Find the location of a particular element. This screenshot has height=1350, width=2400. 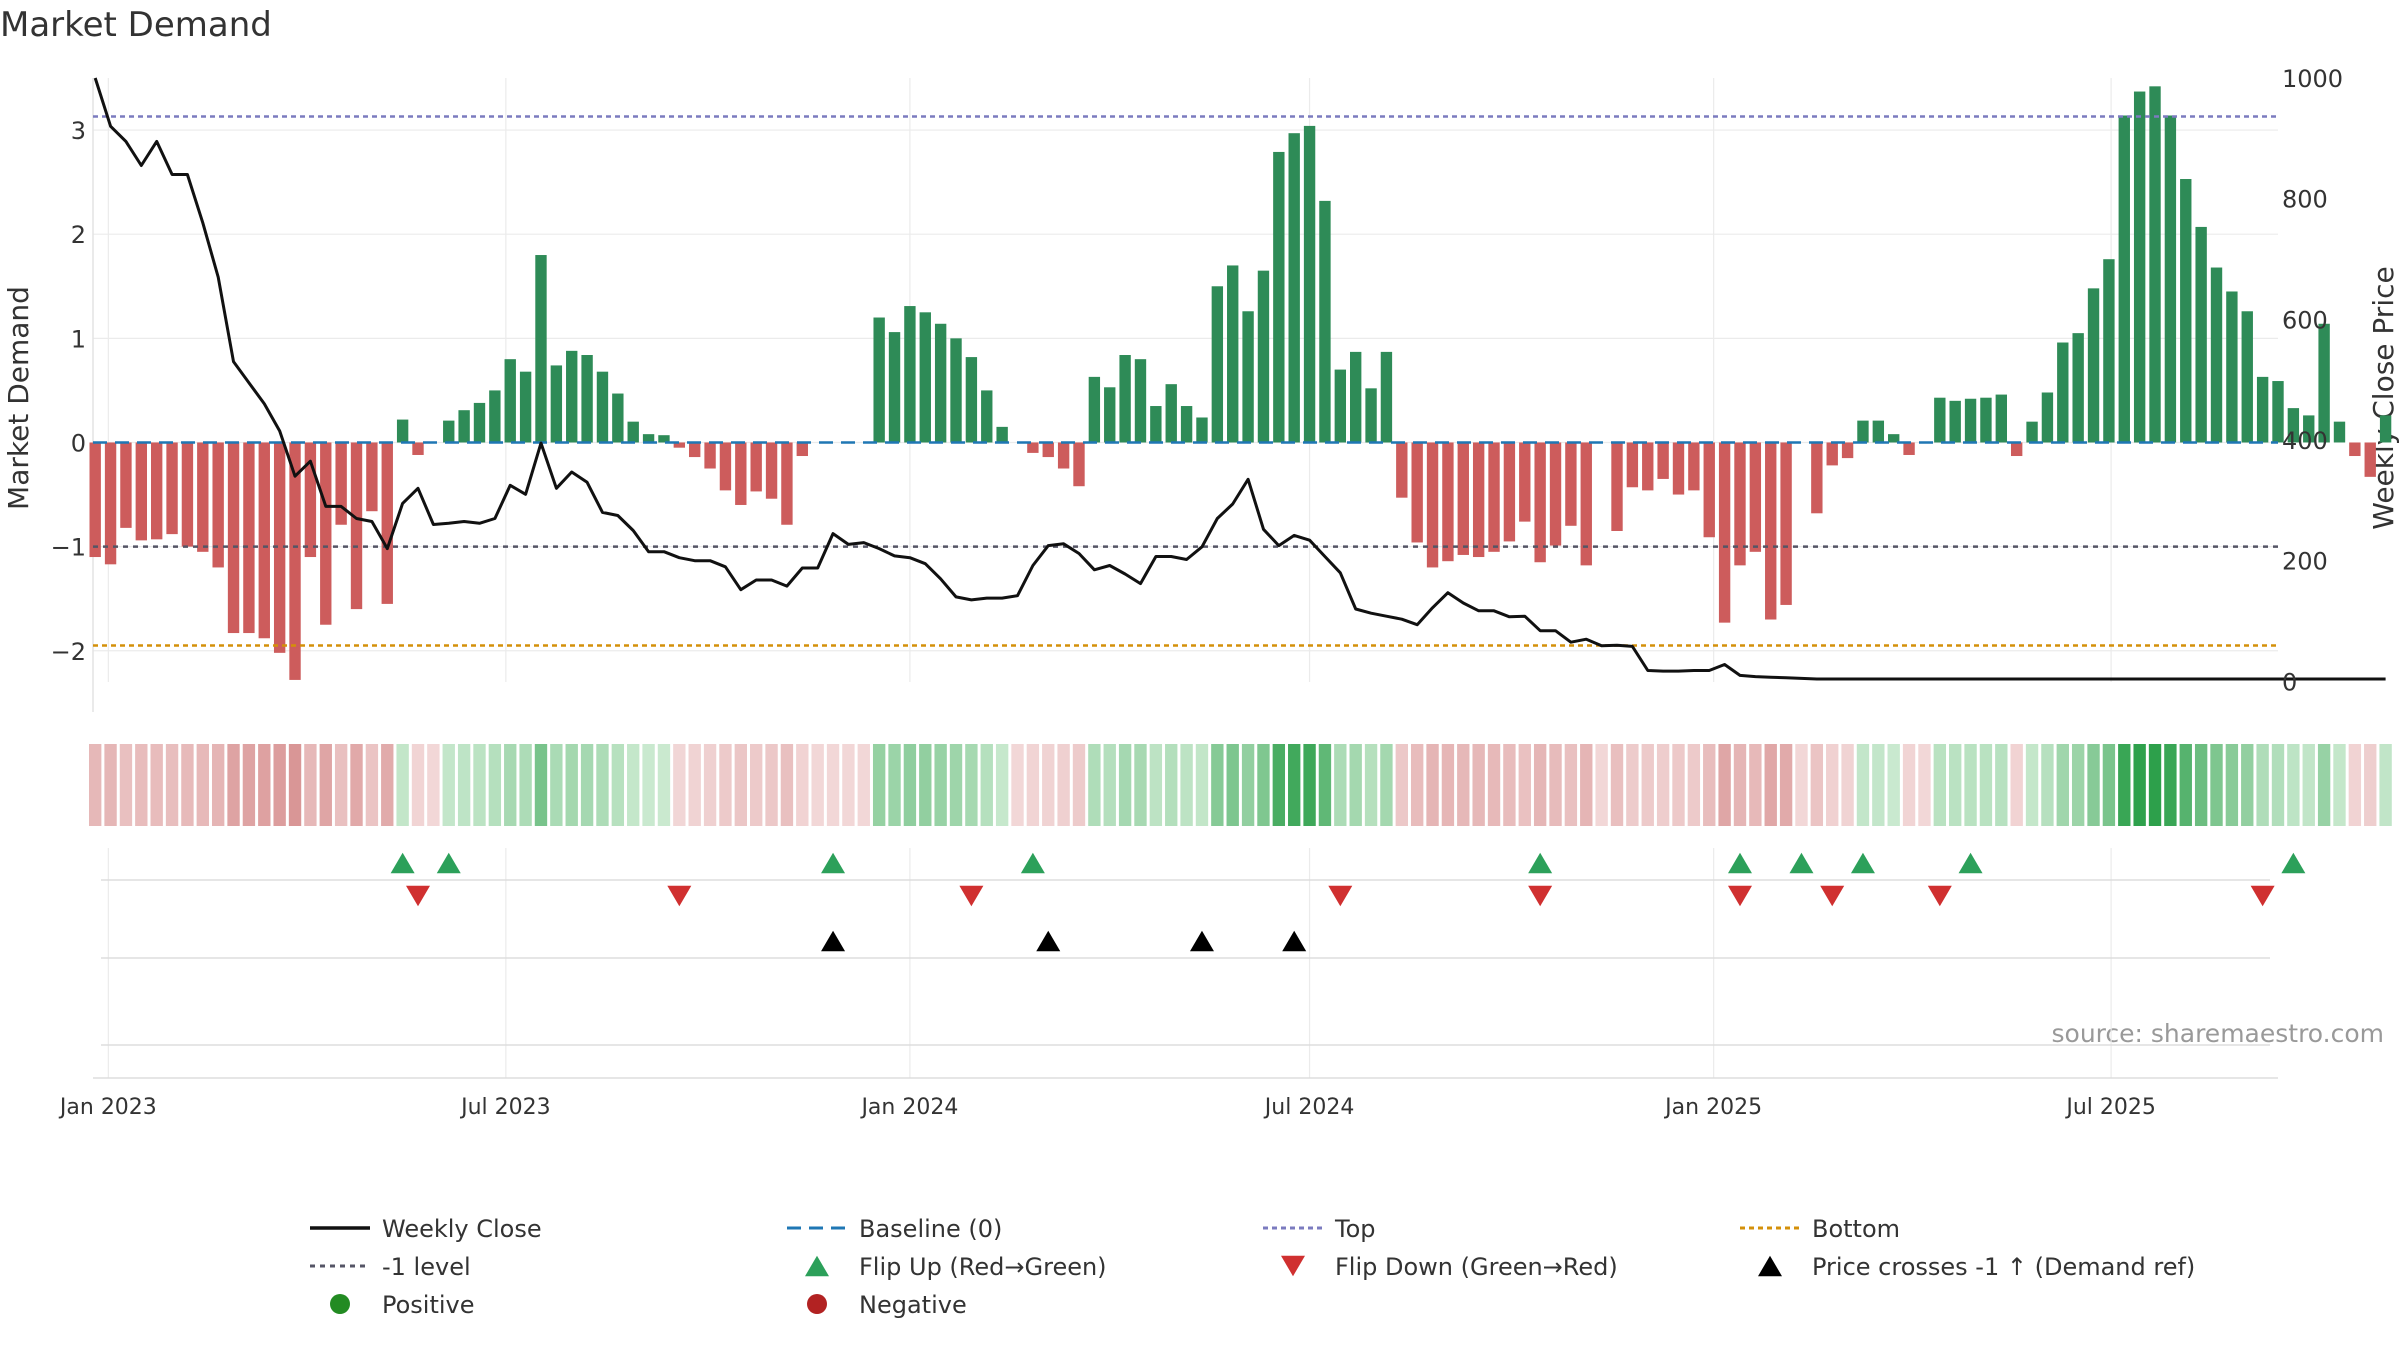

legend-label-top: Top is located at coordinates (1355, 1229).